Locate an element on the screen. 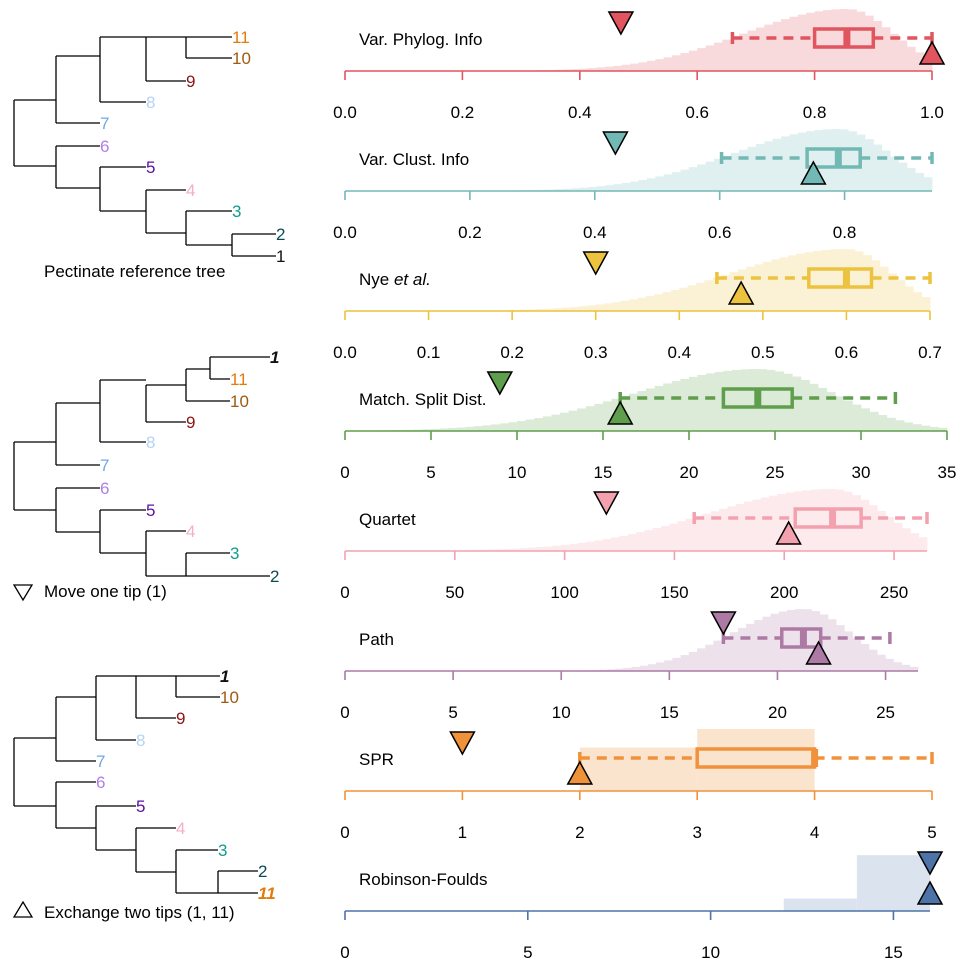 The image size is (960, 960). x-tick-label: 0.8 is located at coordinates (845, 232).